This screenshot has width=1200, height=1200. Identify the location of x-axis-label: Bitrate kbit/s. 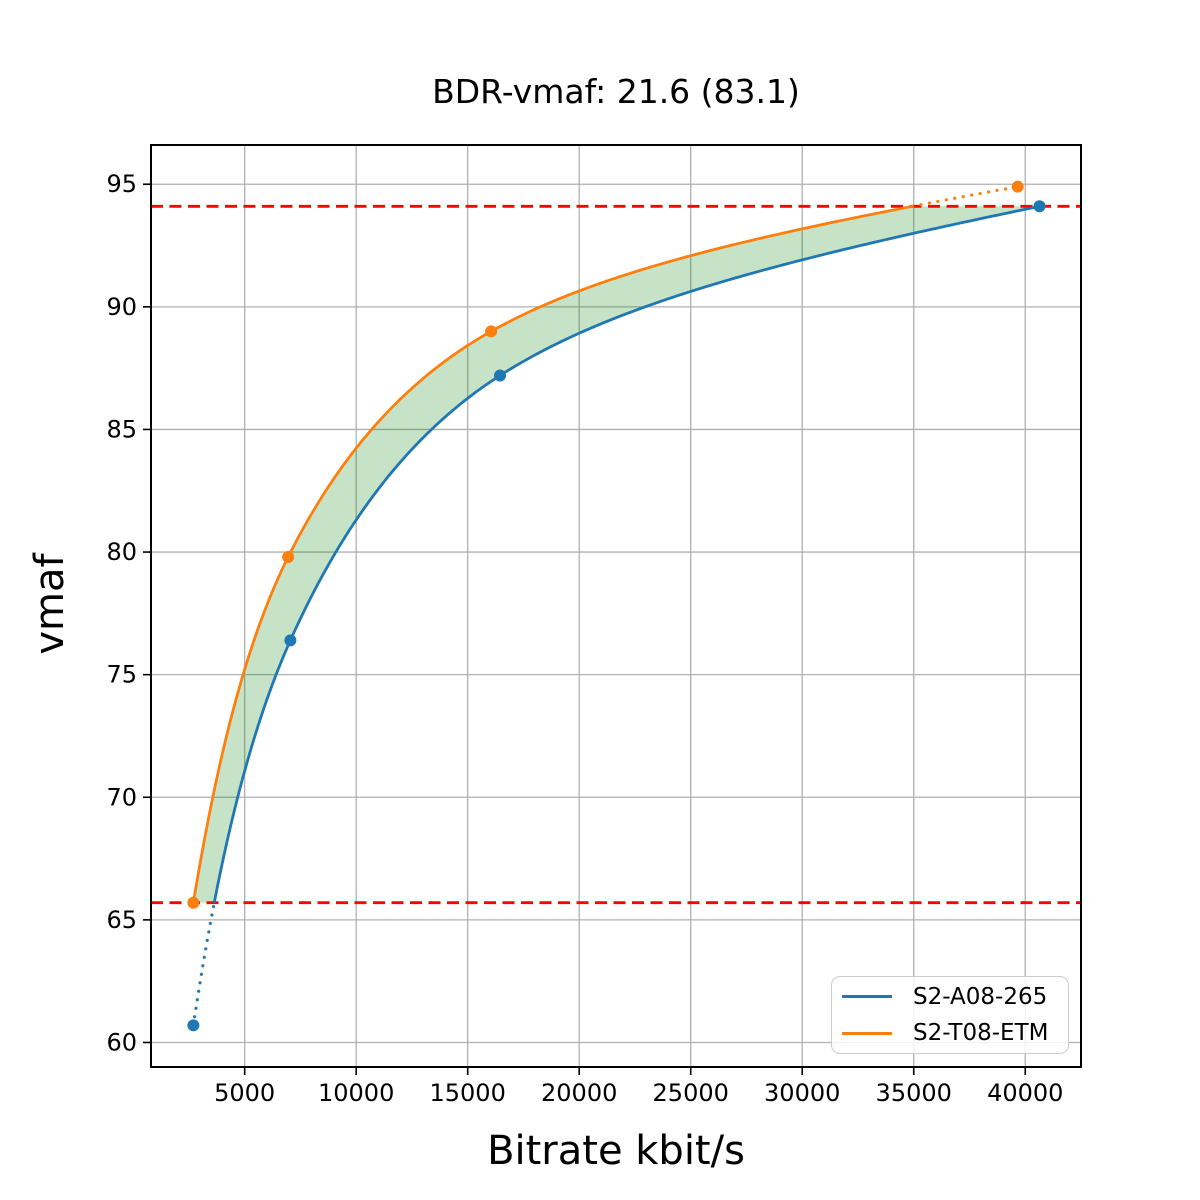
(616, 1151).